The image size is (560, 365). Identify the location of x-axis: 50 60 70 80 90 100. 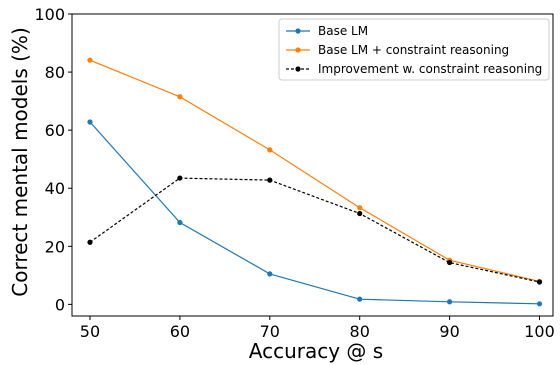
(317, 328).